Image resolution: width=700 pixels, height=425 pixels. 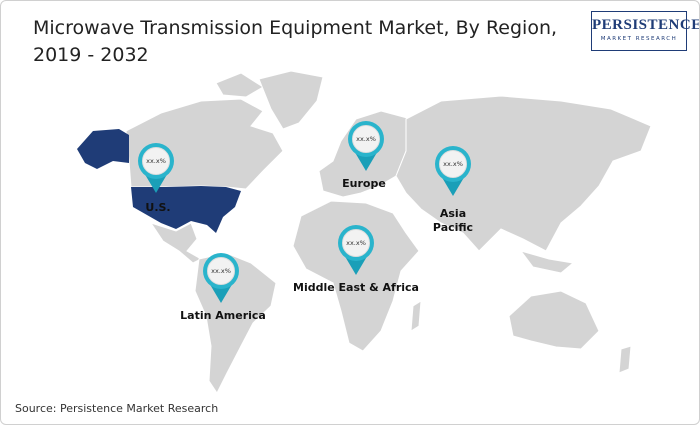 What do you see at coordinates (103, 149) in the screenshot?
I see `alaska` at bounding box center [103, 149].